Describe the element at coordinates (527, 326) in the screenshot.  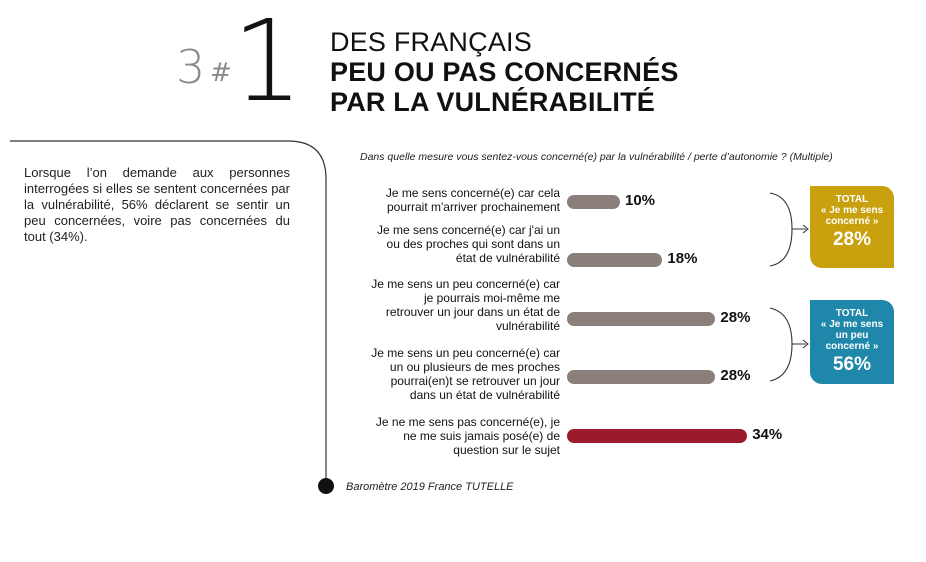
I see `category-label-line: vulnérabilité` at that location.